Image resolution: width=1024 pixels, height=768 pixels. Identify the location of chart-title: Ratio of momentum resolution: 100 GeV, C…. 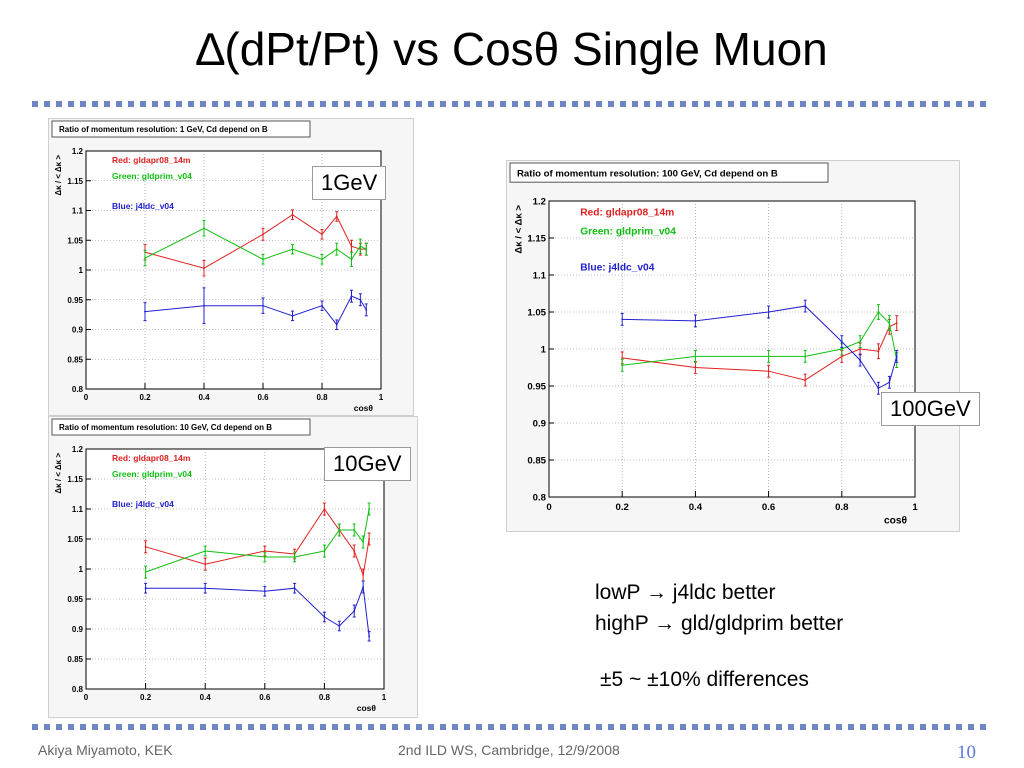
(647, 174).